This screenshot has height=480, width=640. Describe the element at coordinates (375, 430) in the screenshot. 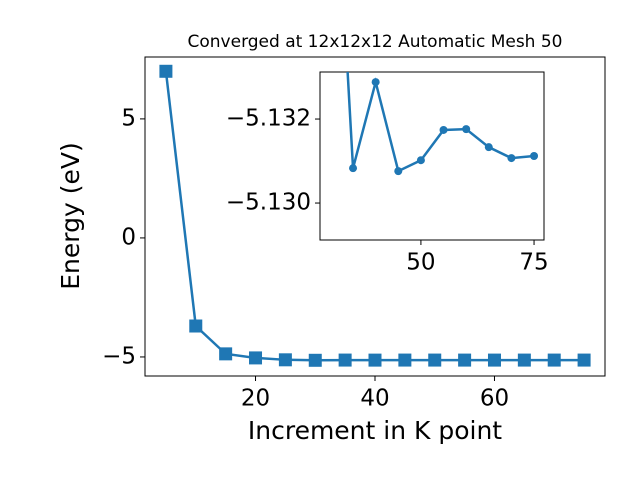

I see `x-axis-label: Increment in K point` at that location.